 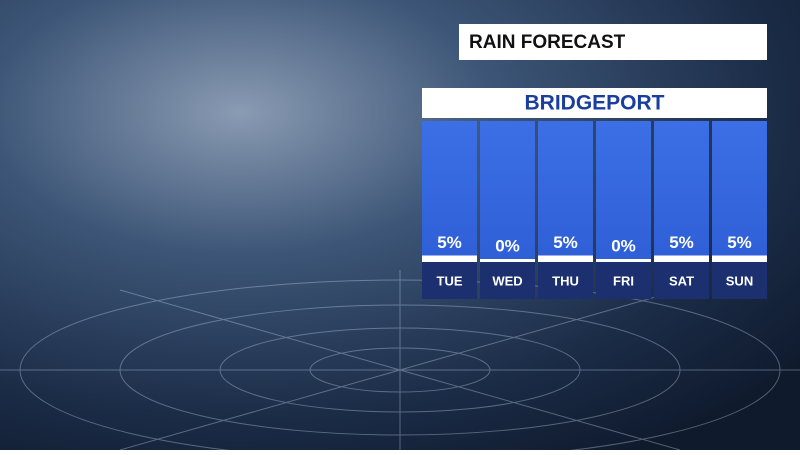 I want to click on subtitle: BRIDGEPORT, so click(x=594, y=103).